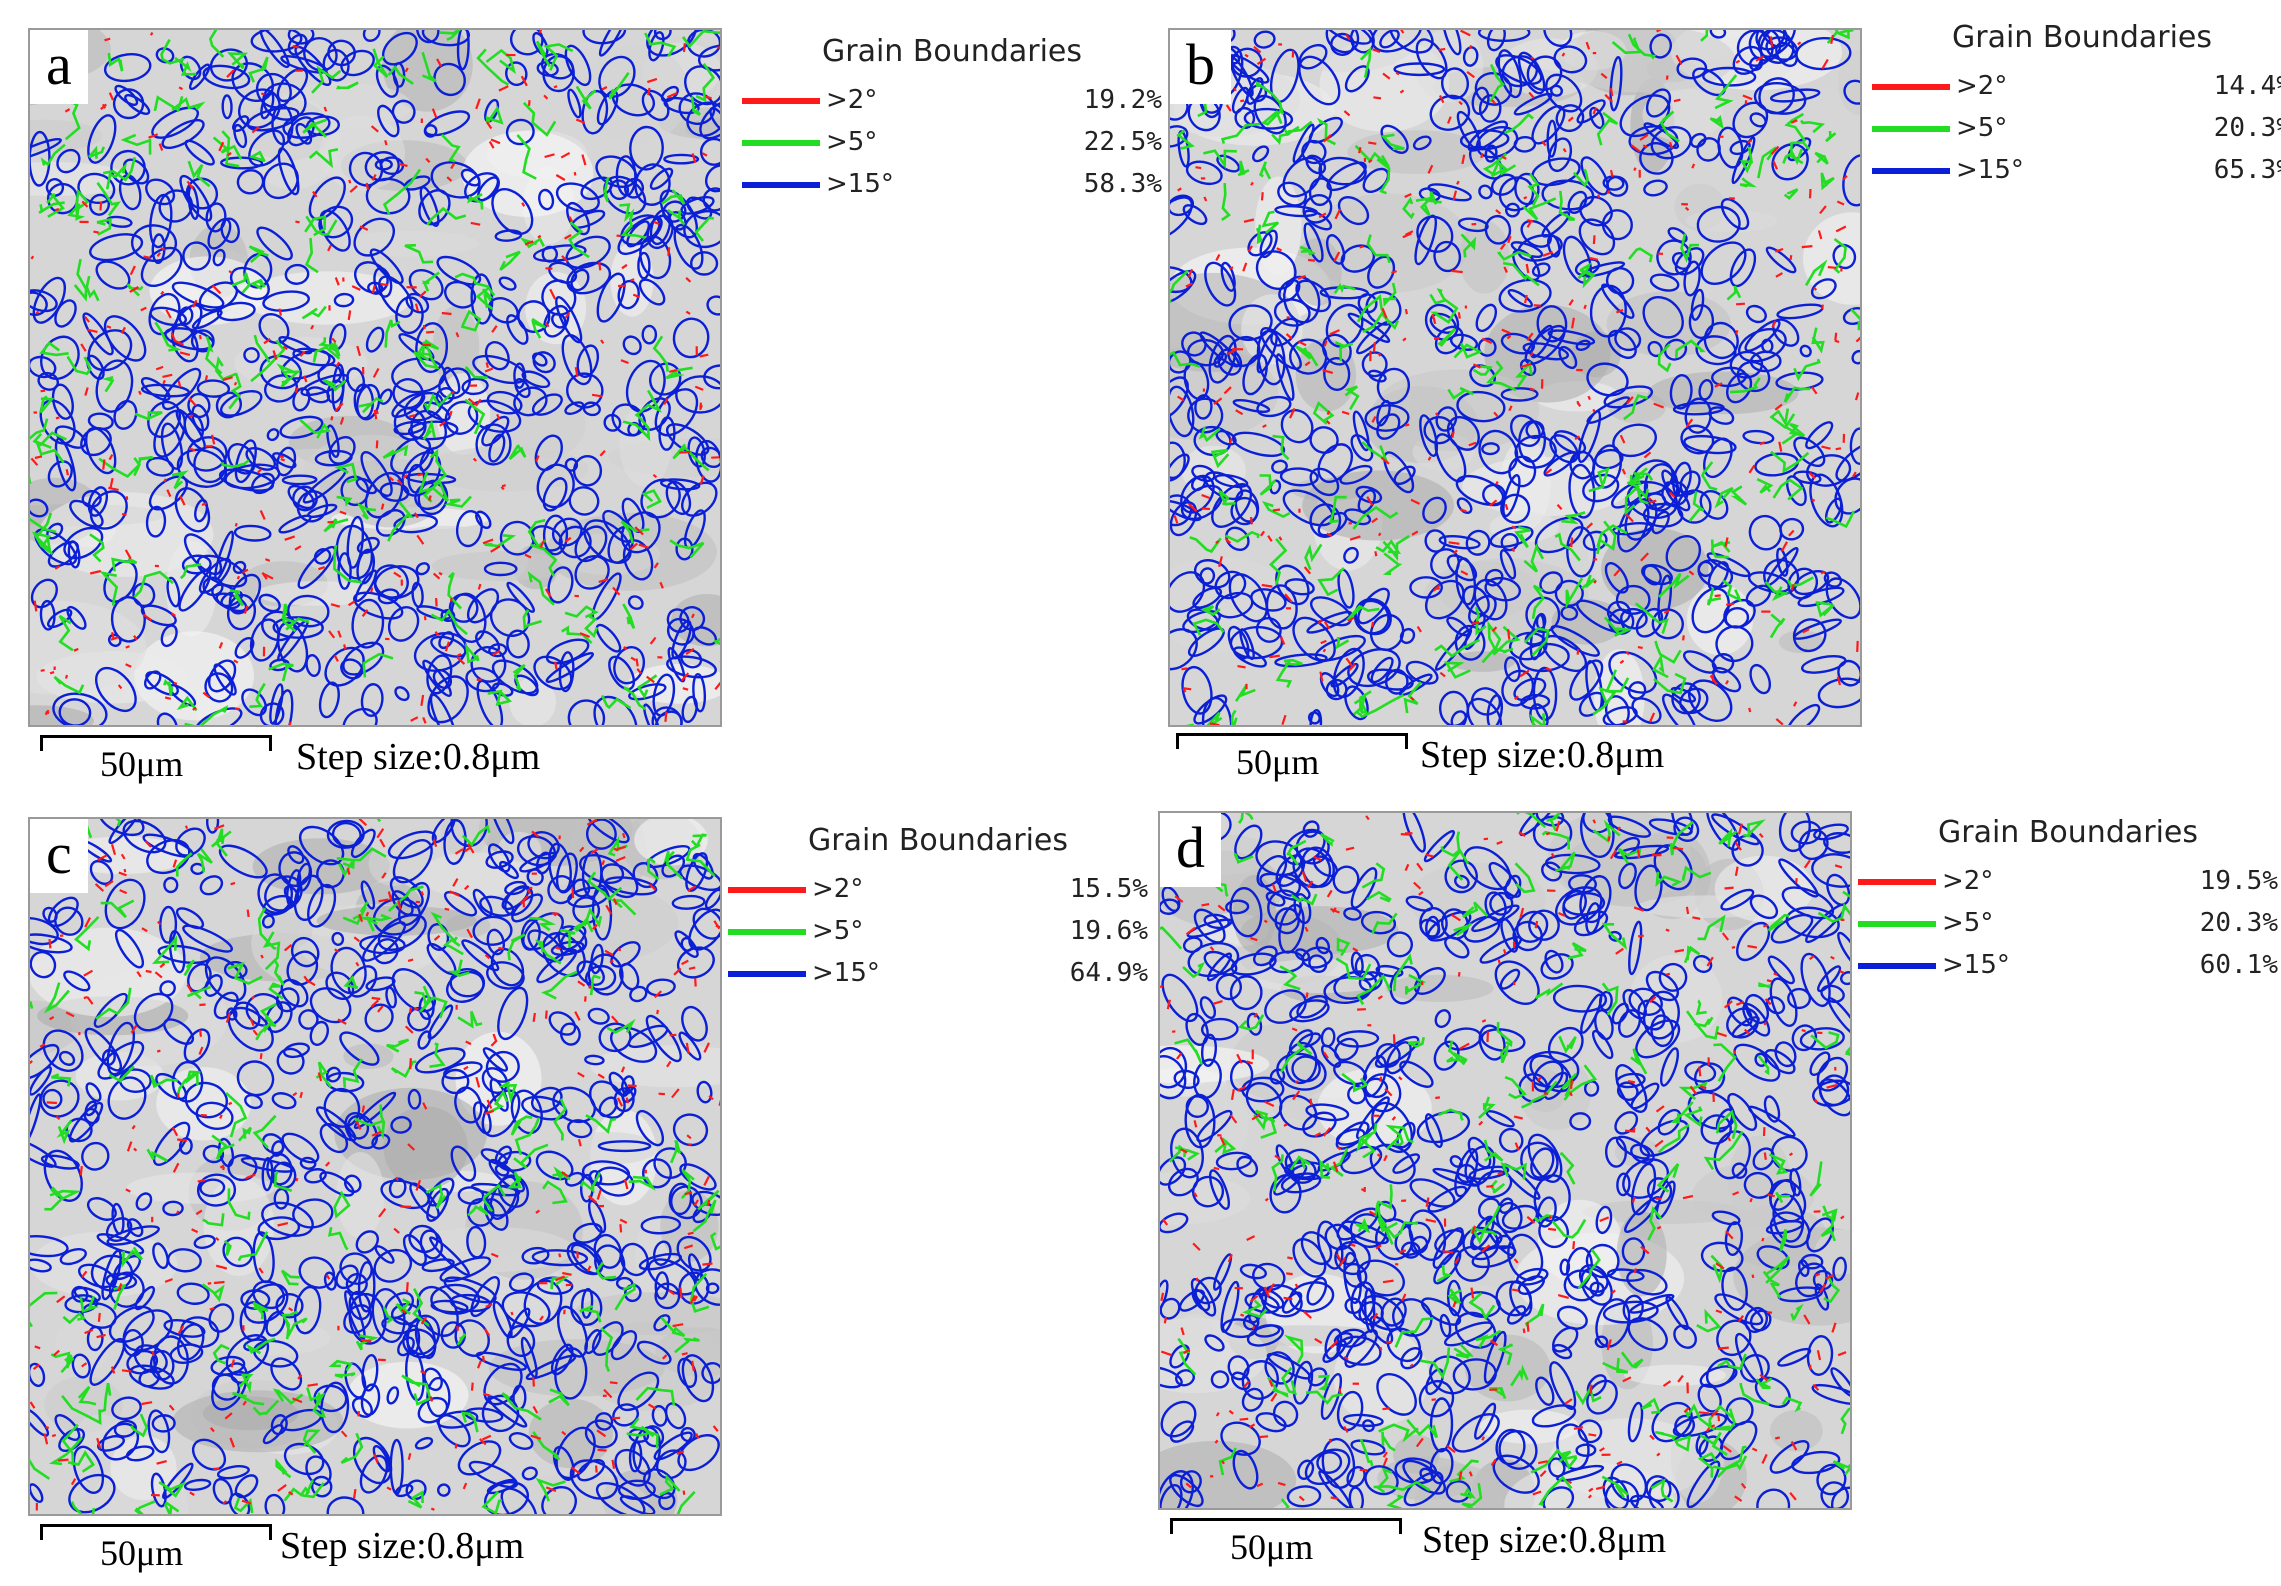  I want to click on panel-letter-d: d, so click(1190, 850).